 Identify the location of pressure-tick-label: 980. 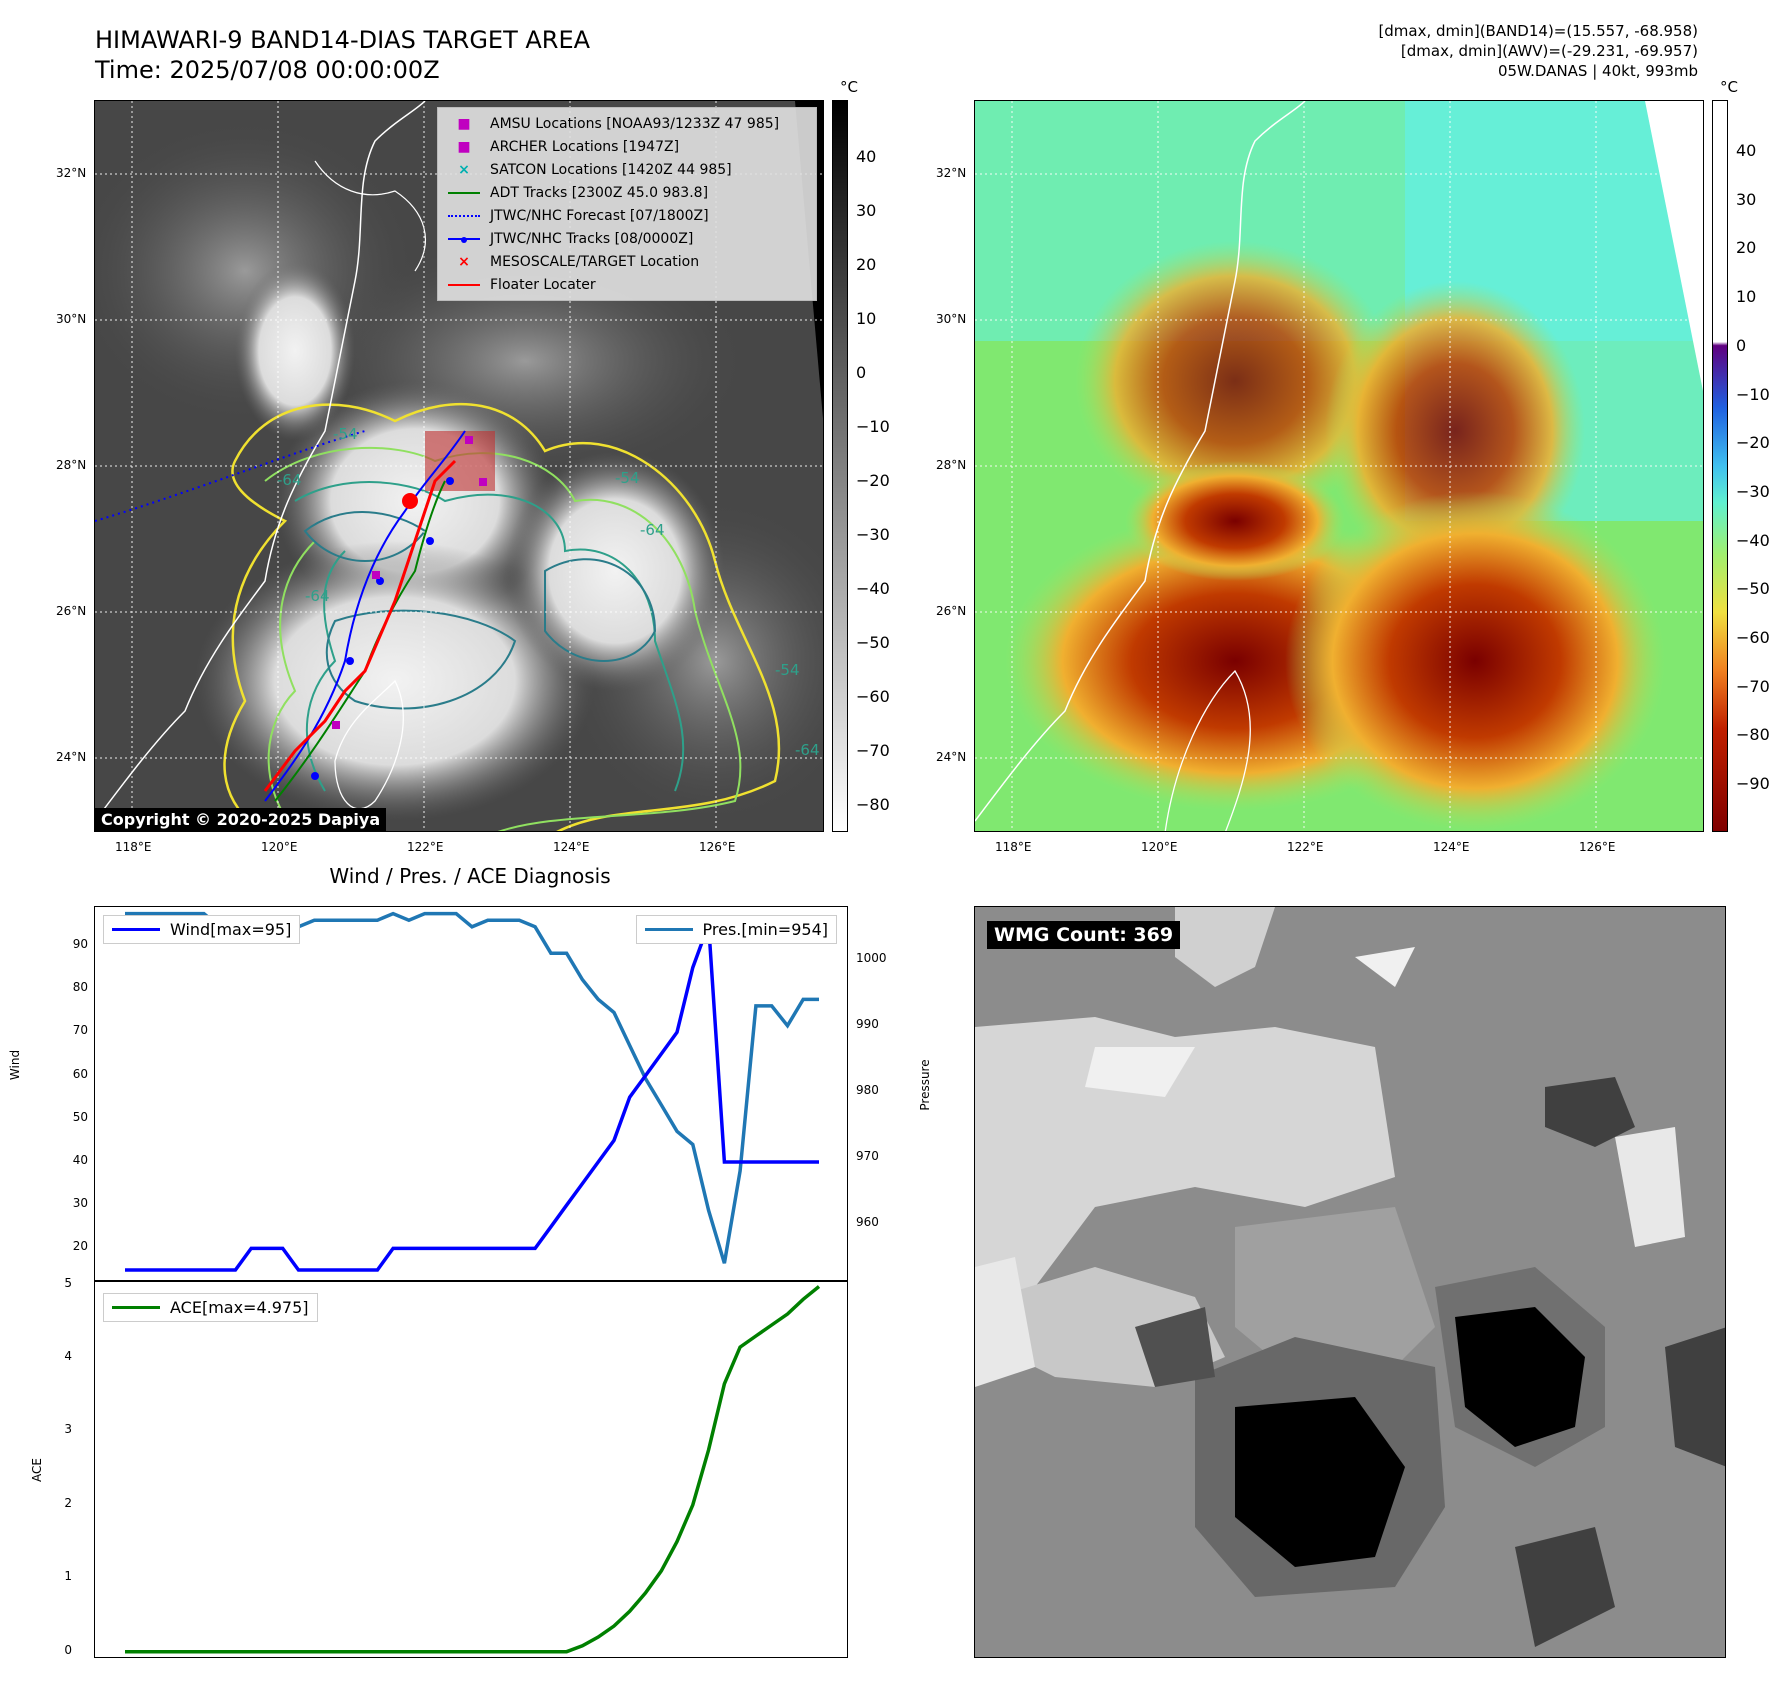
(867, 1089).